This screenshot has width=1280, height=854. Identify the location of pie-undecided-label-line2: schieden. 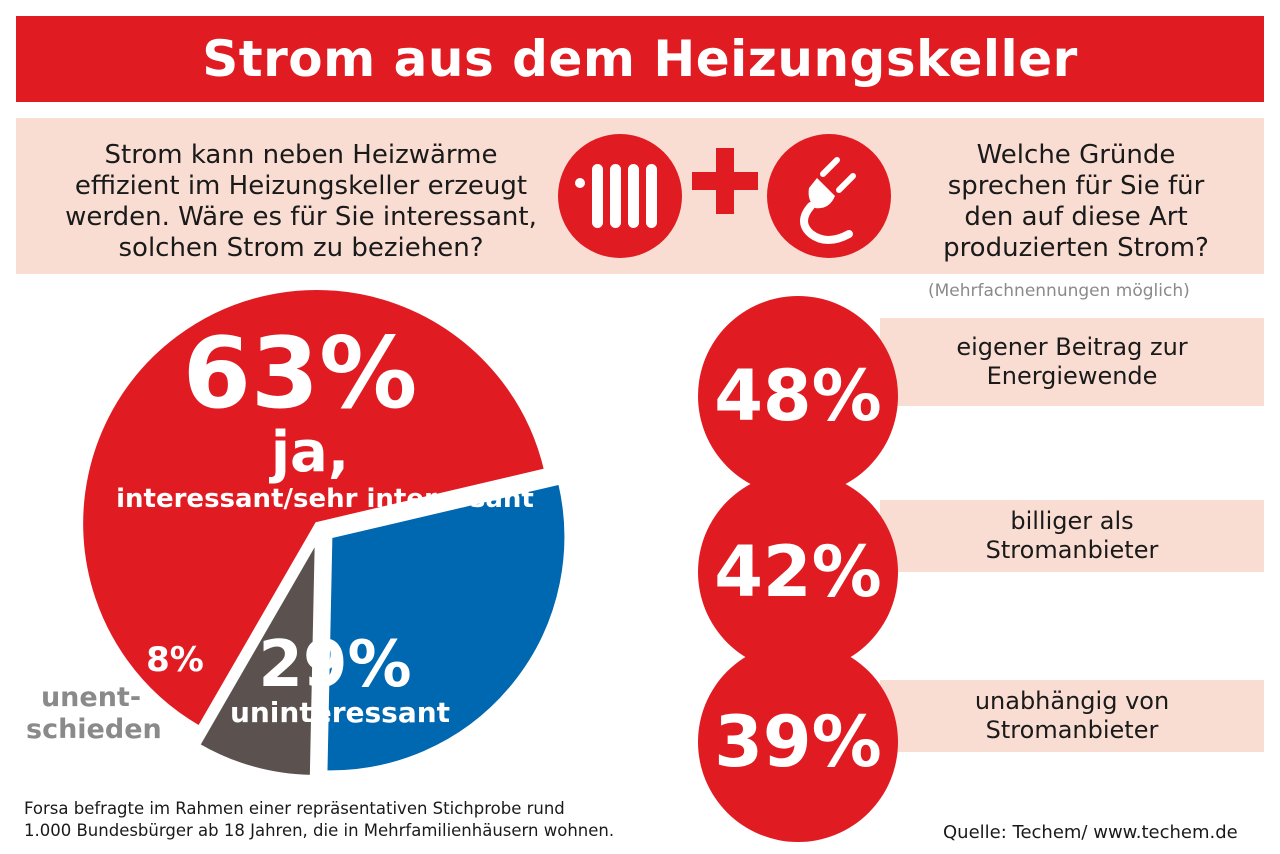
(94, 729).